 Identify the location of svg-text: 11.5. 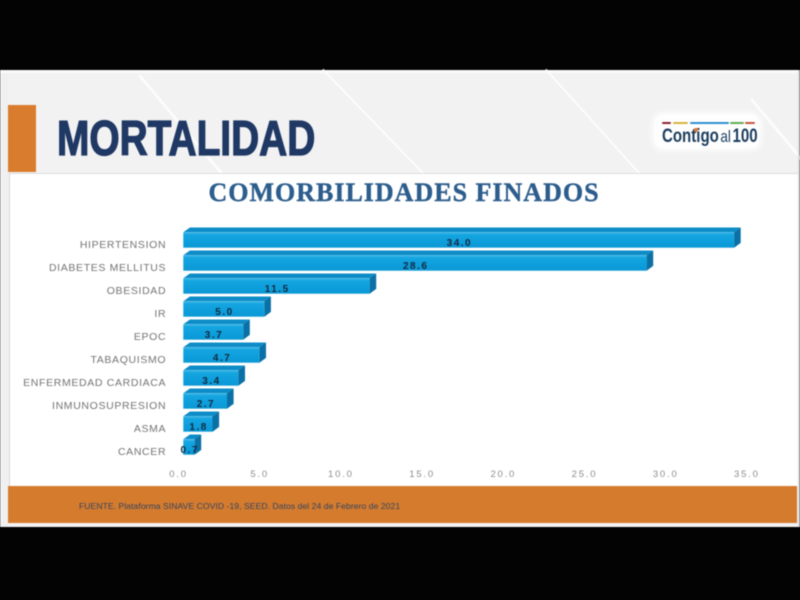
(277, 289).